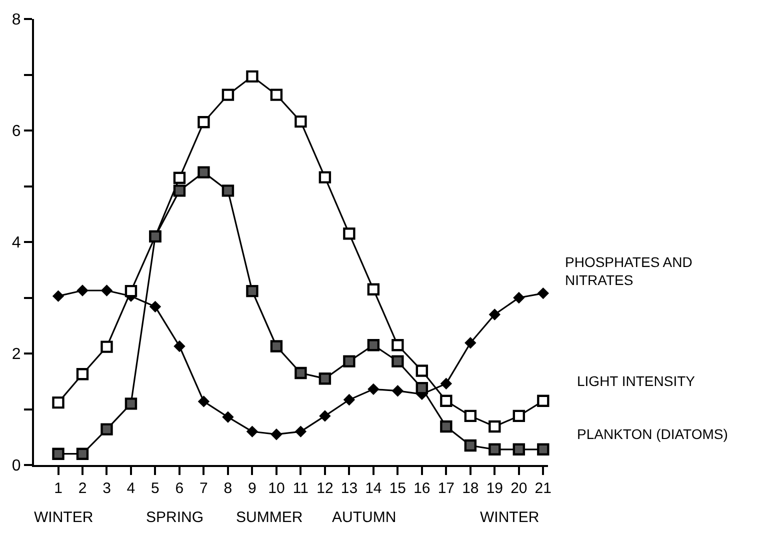  I want to click on x-tick-label: 3, so click(106, 488).